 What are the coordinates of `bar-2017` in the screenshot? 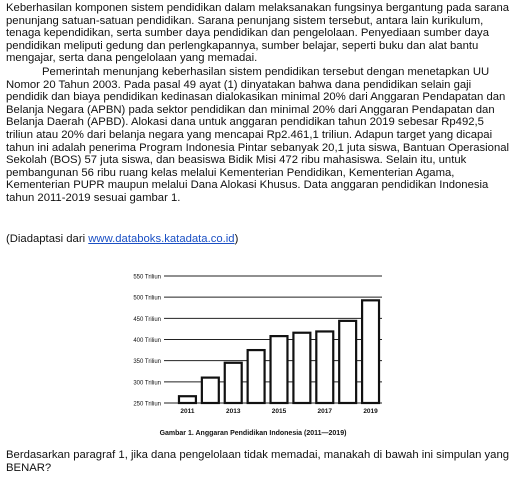 It's located at (325, 367).